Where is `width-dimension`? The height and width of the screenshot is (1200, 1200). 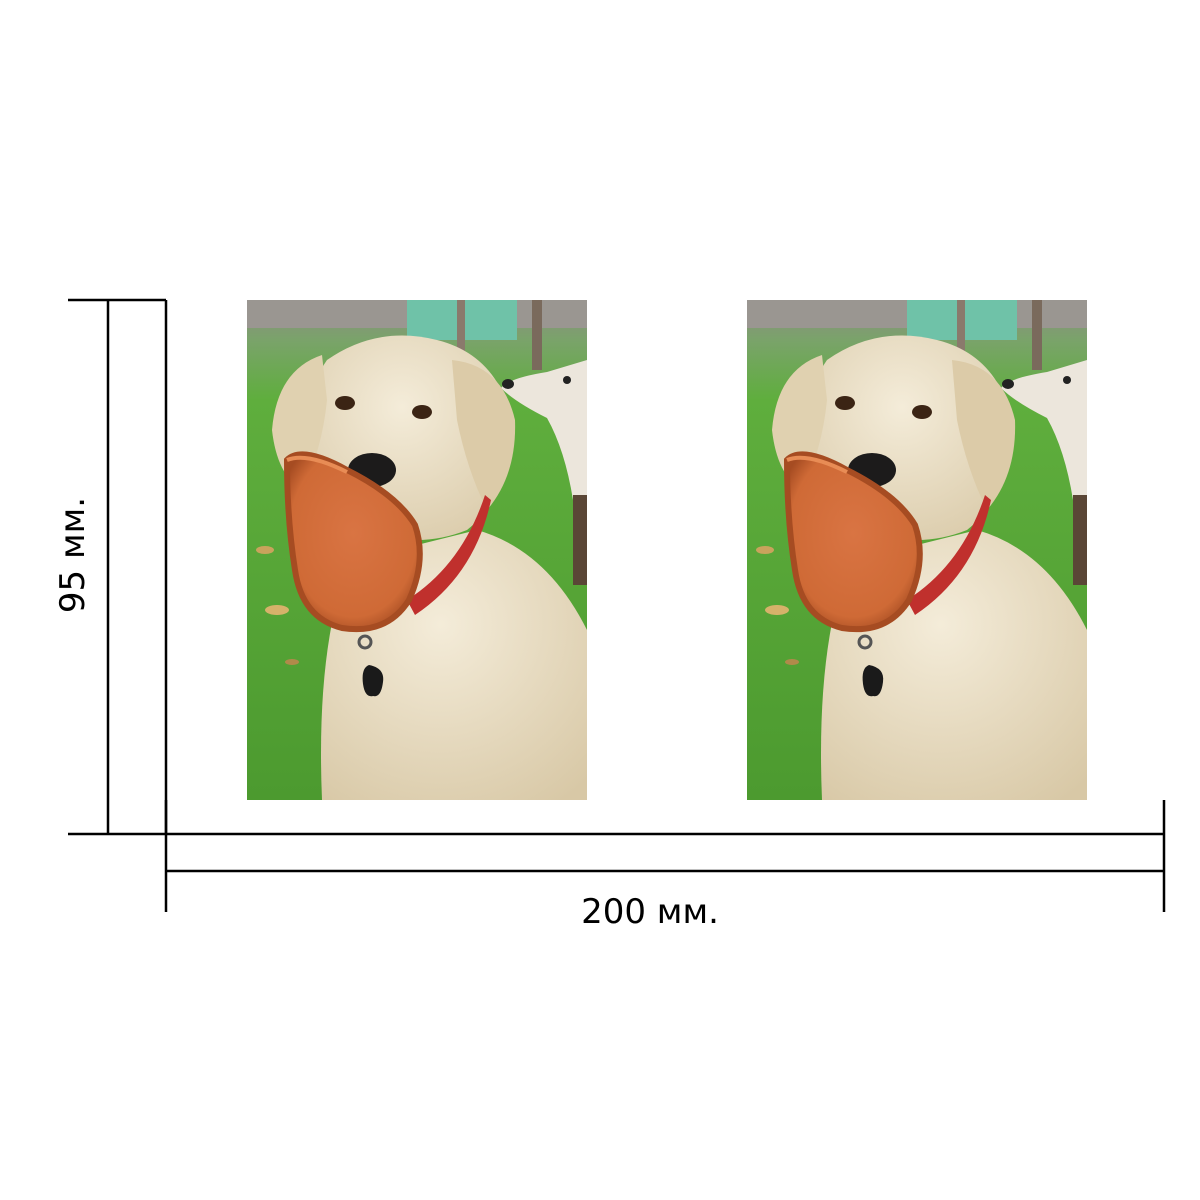 width-dimension is located at coordinates (665, 856).